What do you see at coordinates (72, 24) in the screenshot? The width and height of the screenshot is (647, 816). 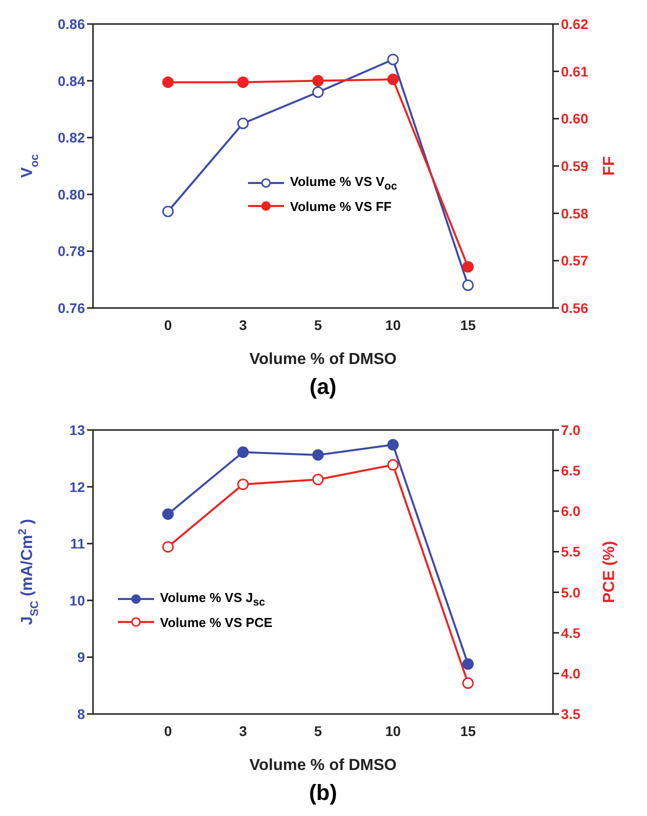 I see `y-tick-label: 0.86` at bounding box center [72, 24].